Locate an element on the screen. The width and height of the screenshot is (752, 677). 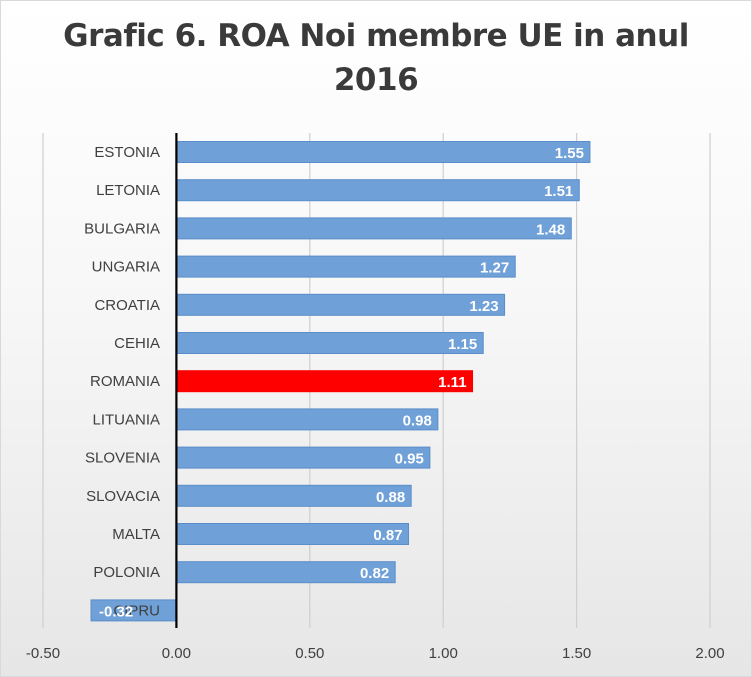
category-label-slovacia: SLOVACIA is located at coordinates (123, 496).